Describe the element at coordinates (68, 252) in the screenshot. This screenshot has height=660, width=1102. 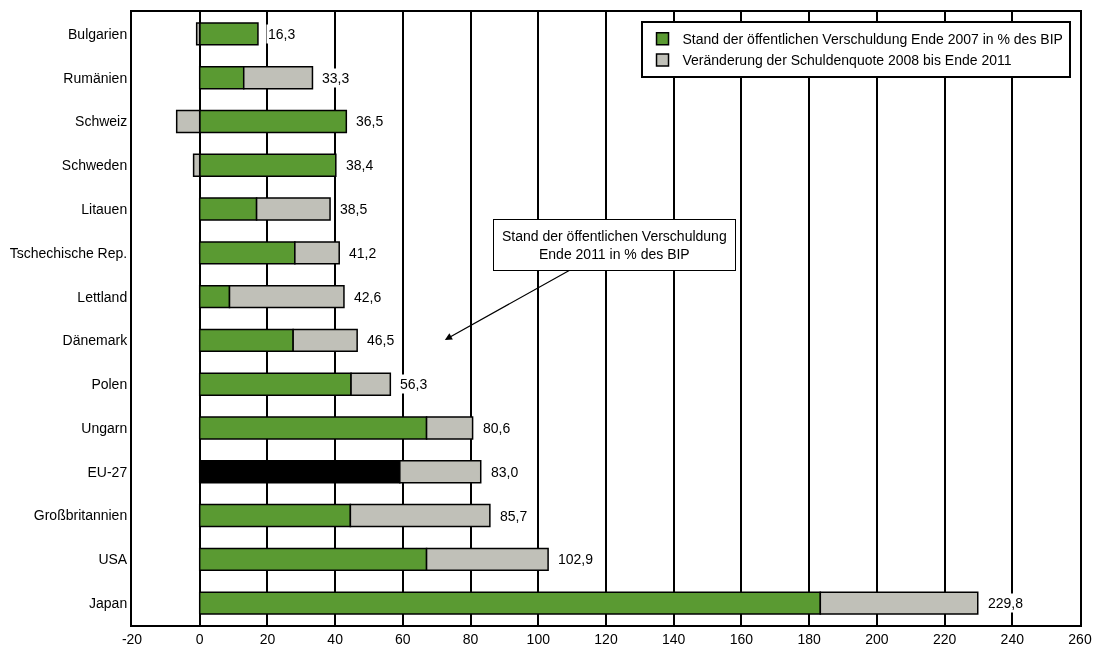
I see `y-tick-label: Tschechische Rep.` at that location.